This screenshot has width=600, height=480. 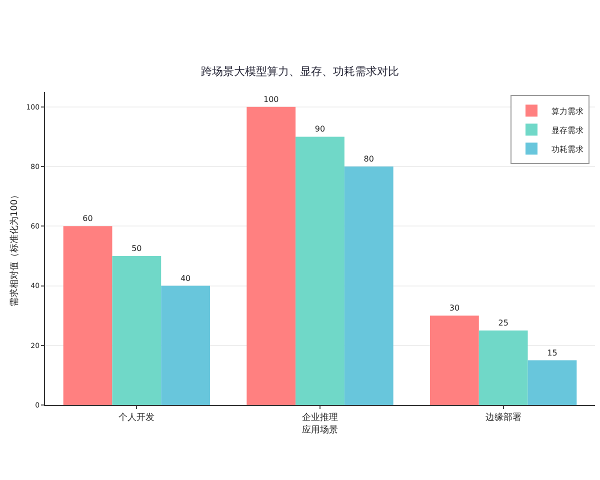 What do you see at coordinates (271, 99) in the screenshot?
I see `data-label: 100` at bounding box center [271, 99].